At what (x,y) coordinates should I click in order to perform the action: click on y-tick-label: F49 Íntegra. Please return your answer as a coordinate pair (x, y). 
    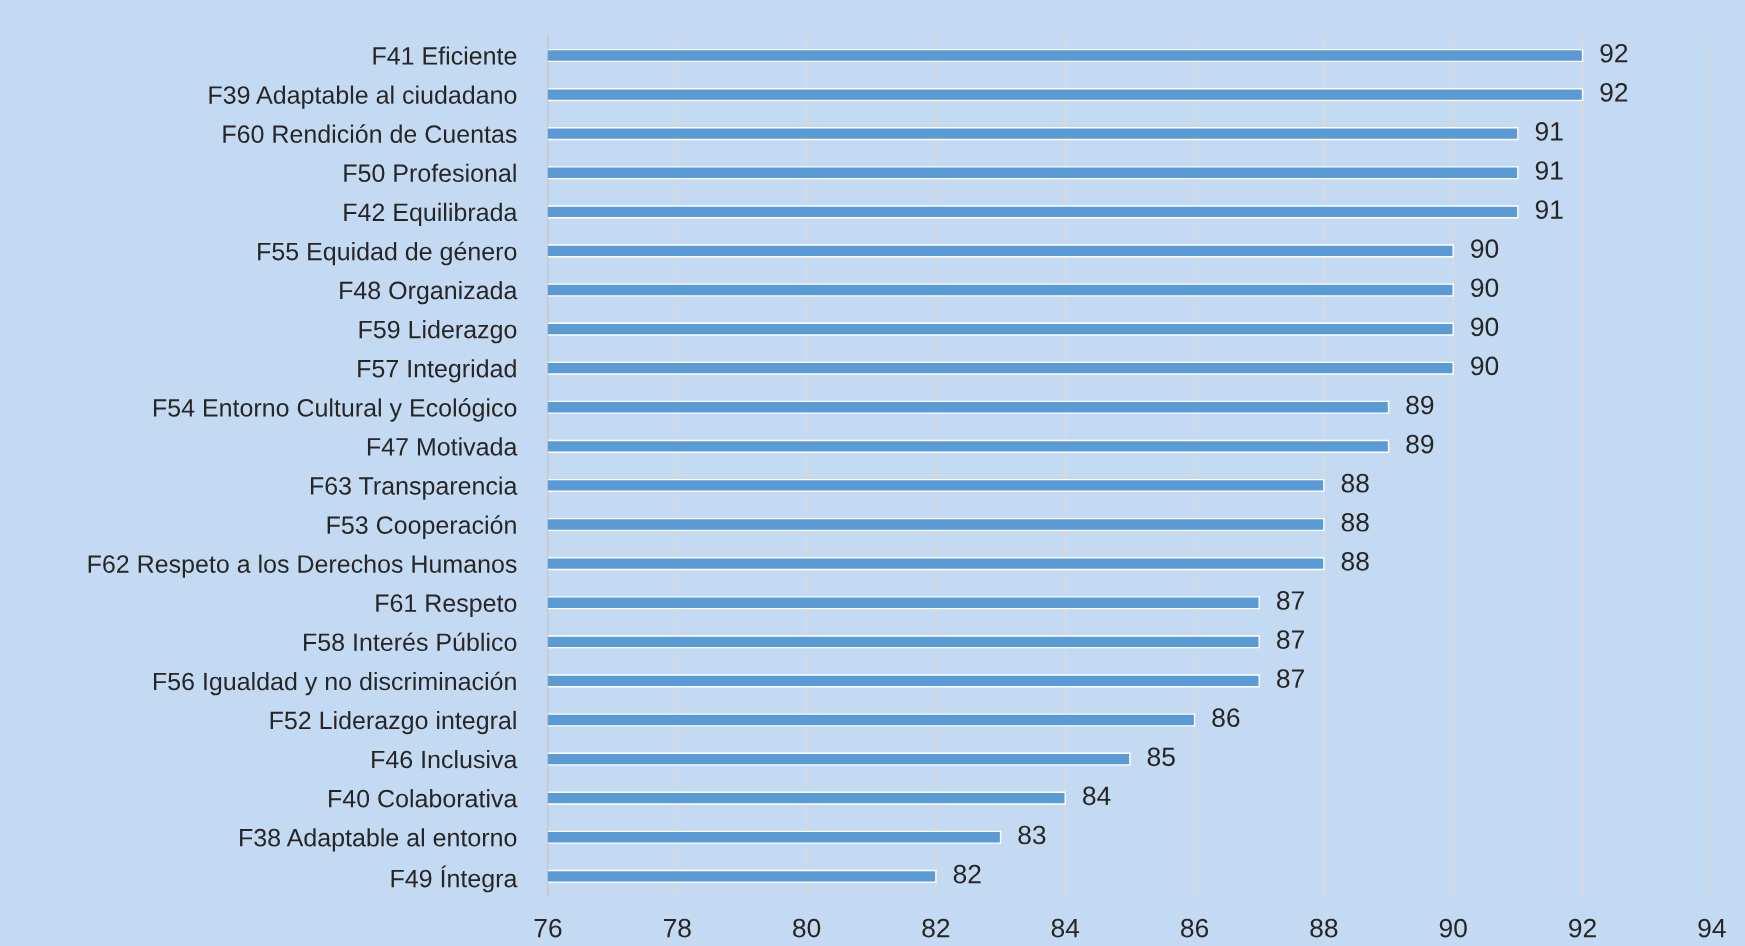
    Looking at the image, I should click on (454, 879).